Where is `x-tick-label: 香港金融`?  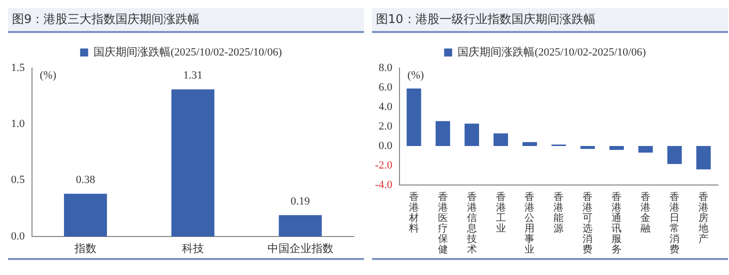 x-tick-label: 香港金融 is located at coordinates (645, 212).